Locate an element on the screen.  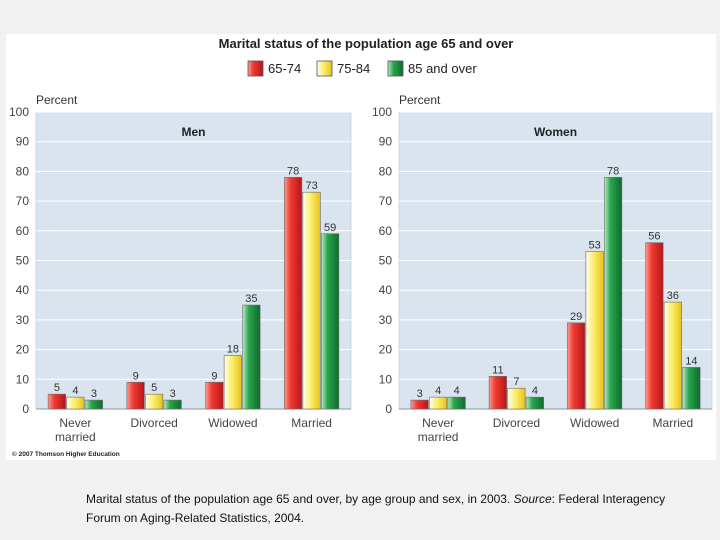
bar-value-label: 56 is located at coordinates (654, 237).